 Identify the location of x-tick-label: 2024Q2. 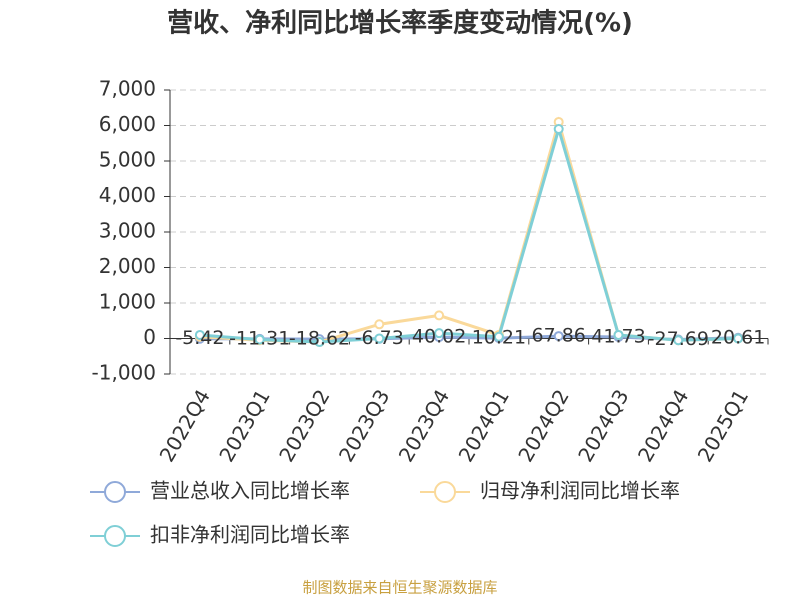
(543, 425).